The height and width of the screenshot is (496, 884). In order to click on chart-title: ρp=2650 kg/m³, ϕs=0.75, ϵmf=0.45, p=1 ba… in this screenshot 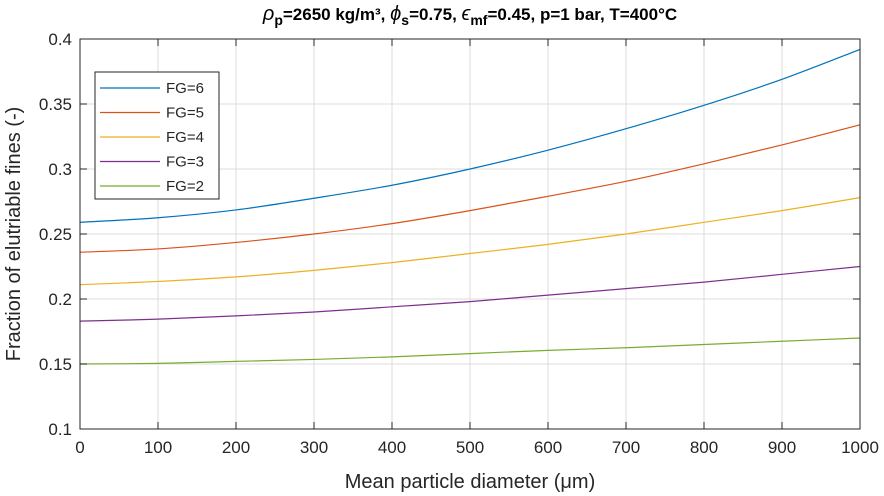, I will do `click(469, 15)`.